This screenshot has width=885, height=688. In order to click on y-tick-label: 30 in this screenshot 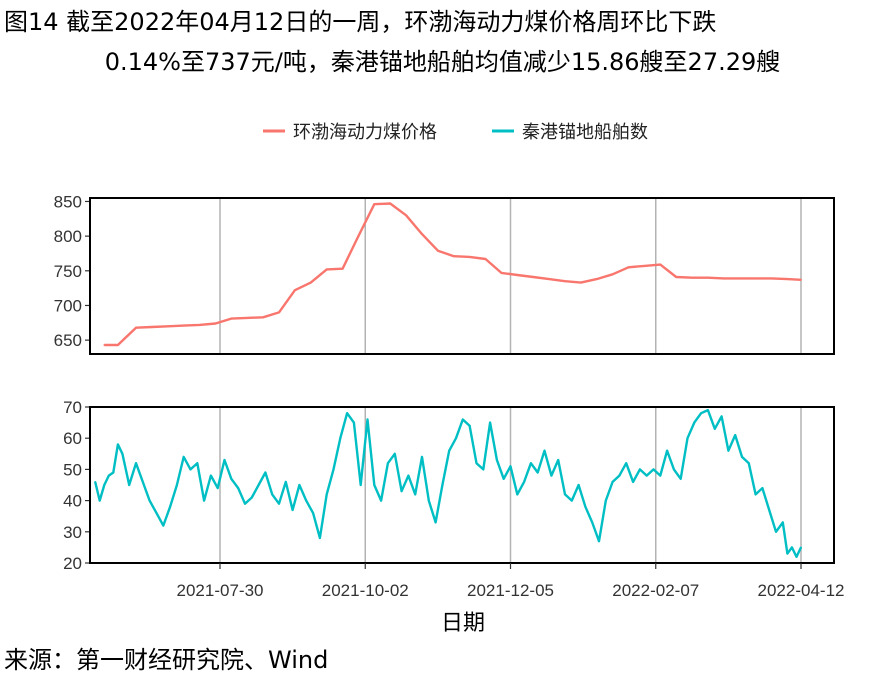, I will do `click(72, 532)`.